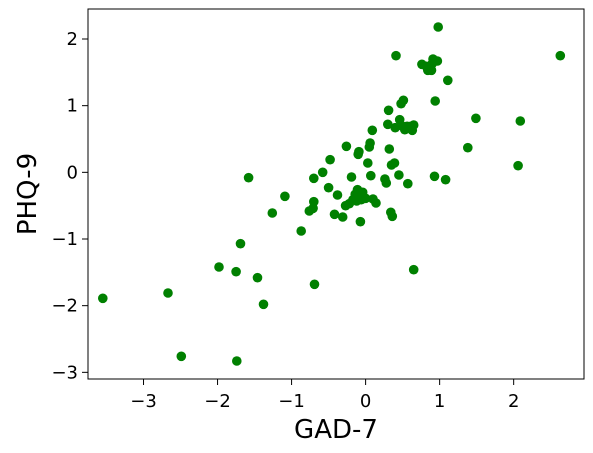 The height and width of the screenshot is (453, 593). I want to click on x-axis-title: GAD-7, so click(336, 430).